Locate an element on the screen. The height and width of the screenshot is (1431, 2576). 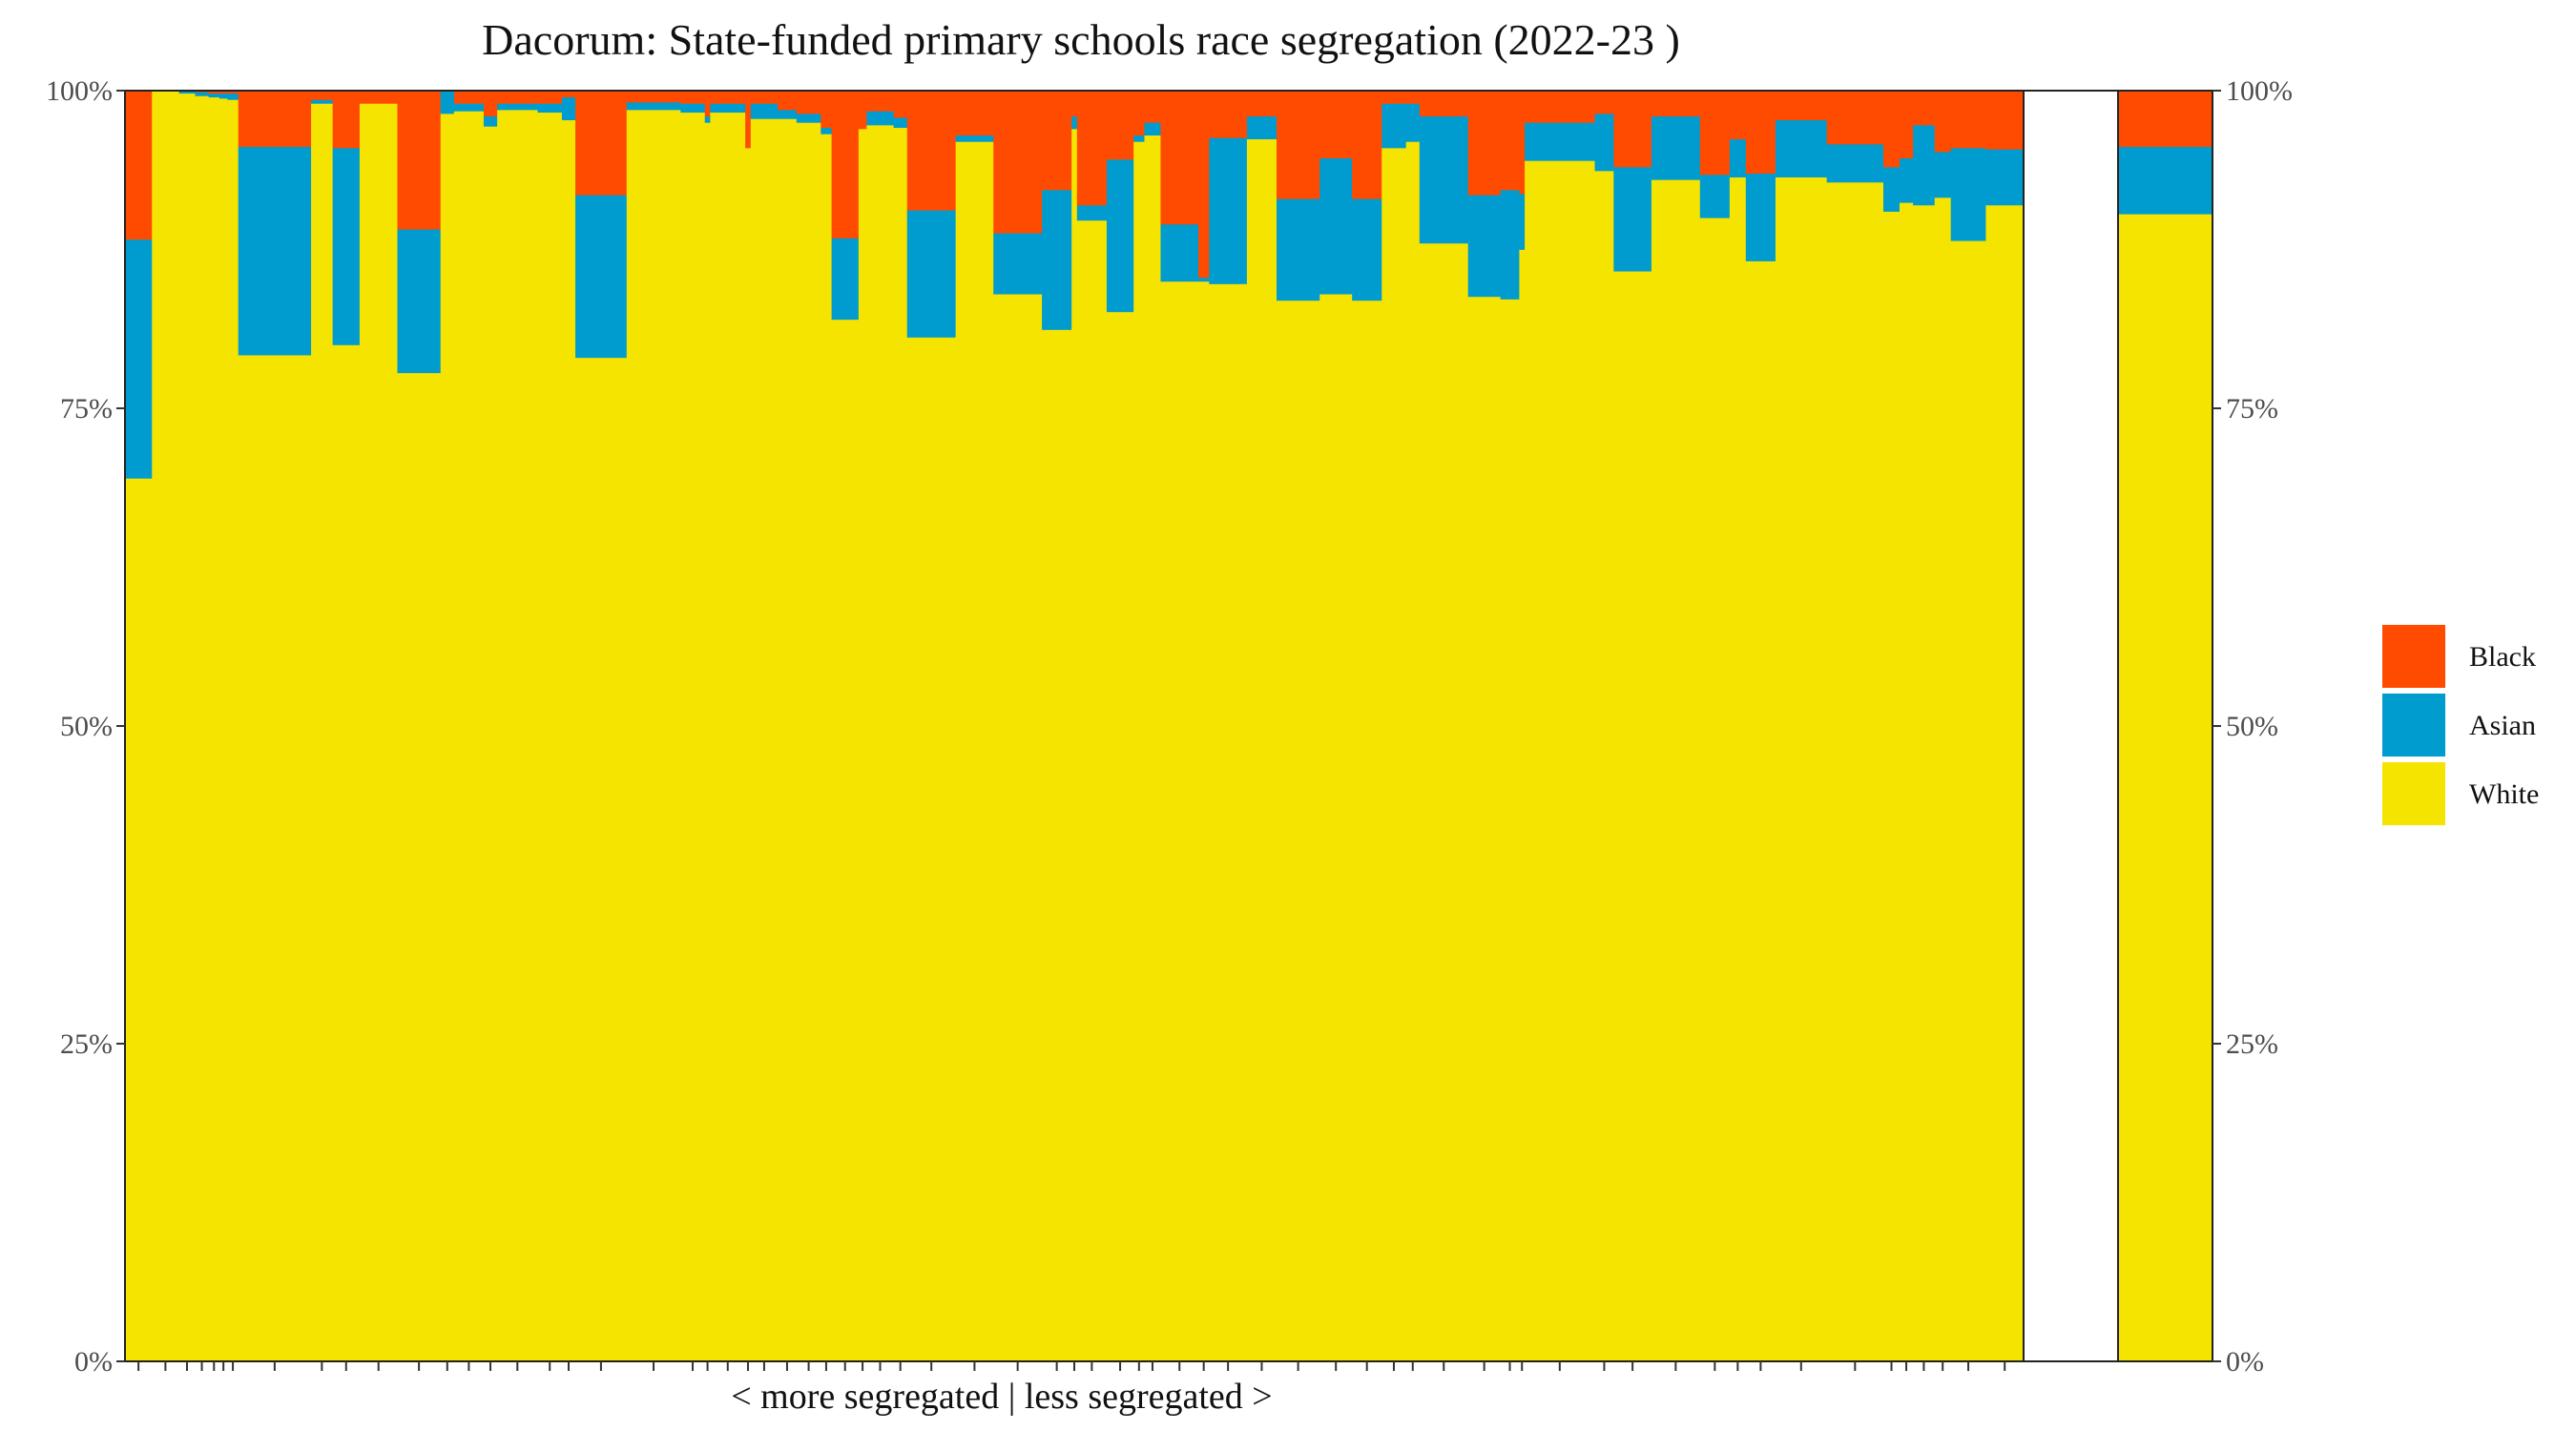
legend-label: Black is located at coordinates (2502, 657).